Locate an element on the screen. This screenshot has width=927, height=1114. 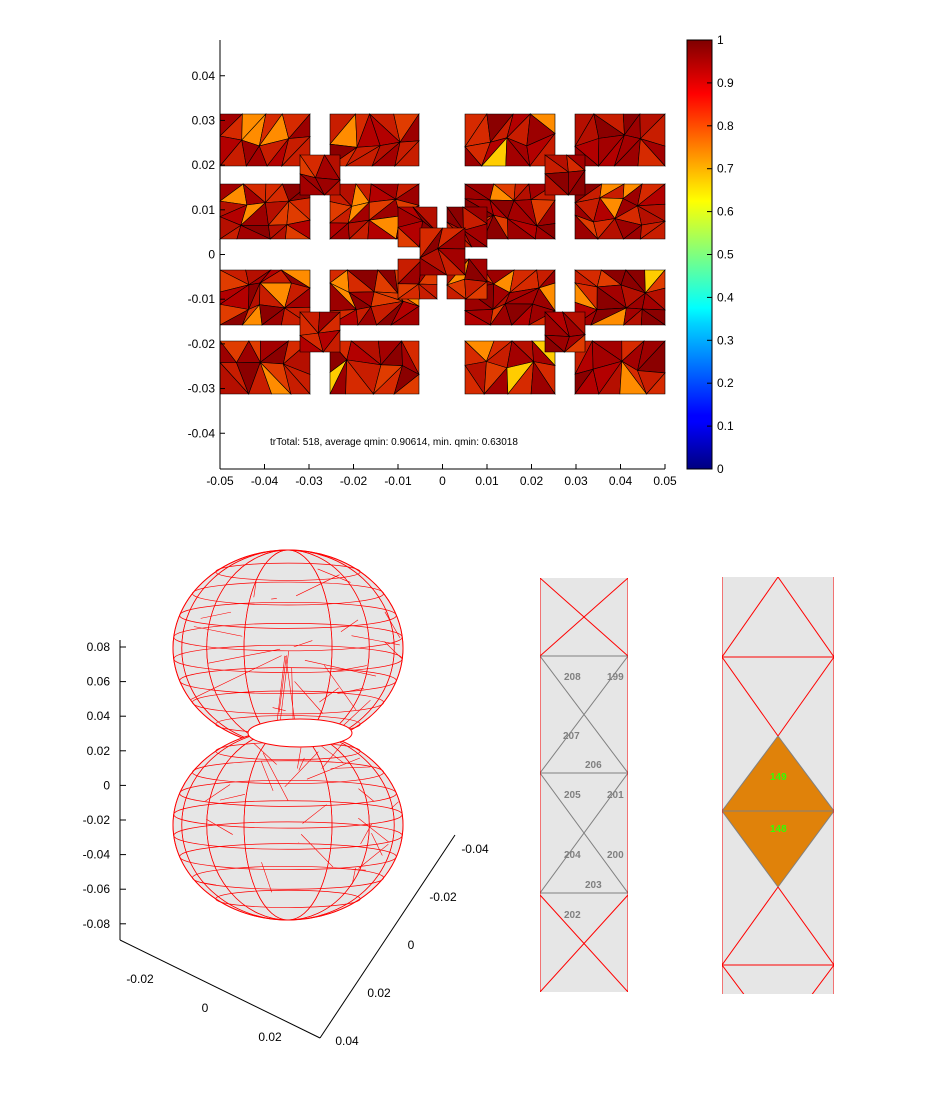
x-tick-label: -0.05 is located at coordinates (220, 481).